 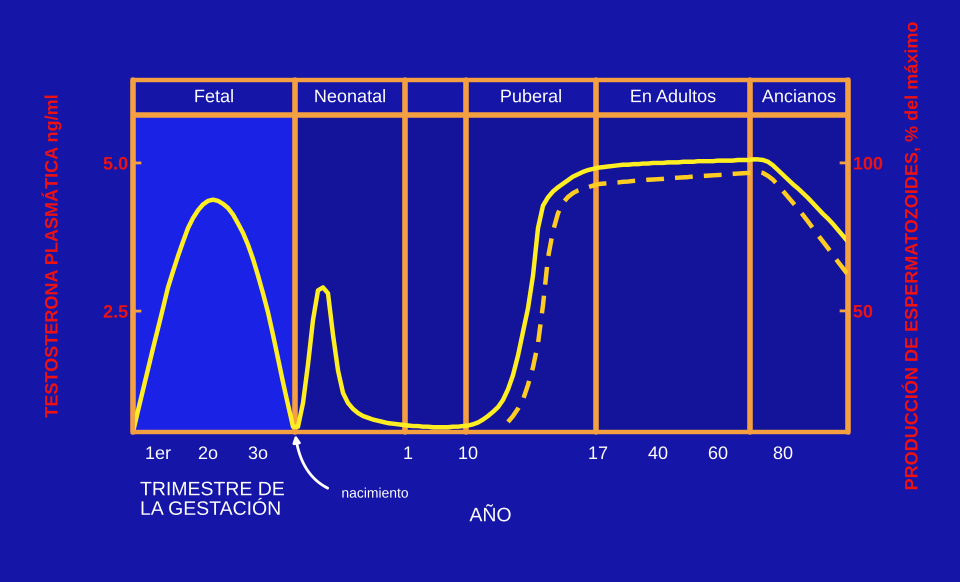 What do you see at coordinates (212, 498) in the screenshot?
I see `text: TRIMESTRE DE LA GESTACIÓN` at bounding box center [212, 498].